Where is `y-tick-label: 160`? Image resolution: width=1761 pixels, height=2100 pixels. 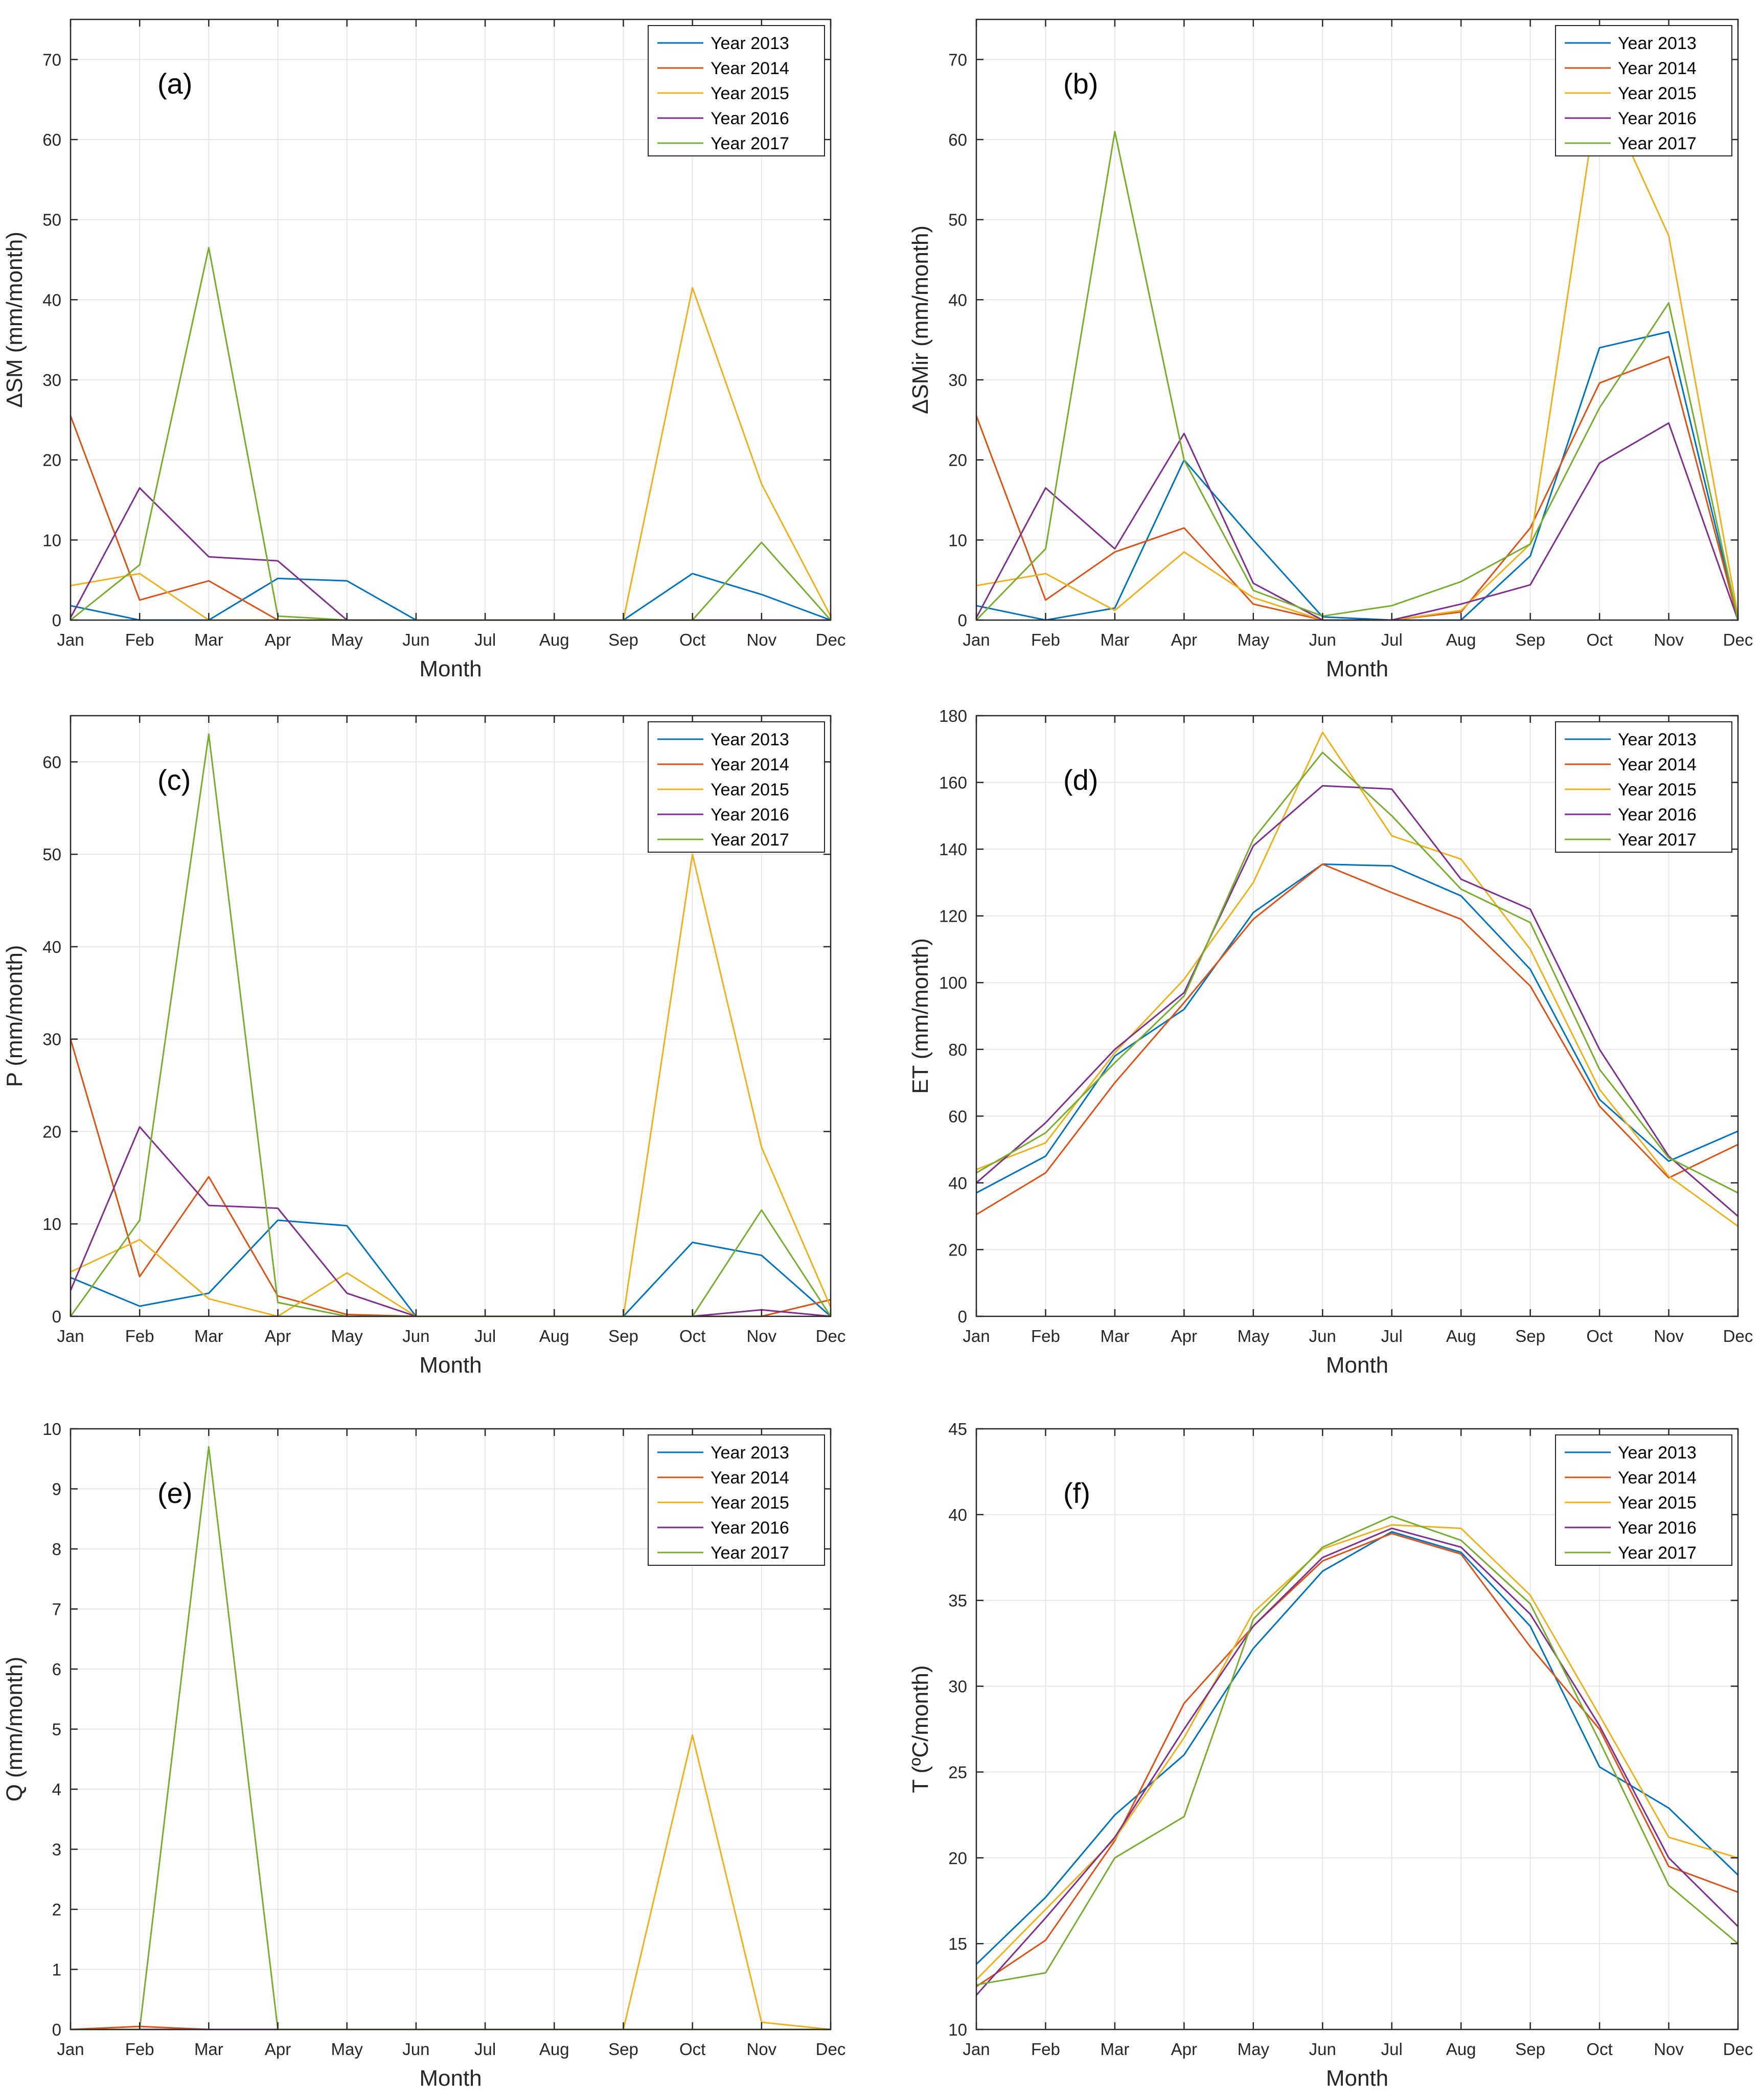
y-tick-label: 160 is located at coordinates (953, 782).